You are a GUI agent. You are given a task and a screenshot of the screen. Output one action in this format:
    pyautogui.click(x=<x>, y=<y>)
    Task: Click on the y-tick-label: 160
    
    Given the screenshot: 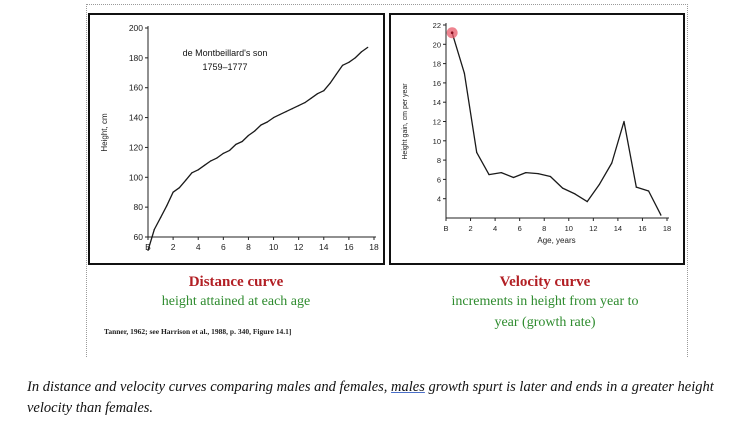 What is the action you would take?
    pyautogui.click(x=136, y=88)
    